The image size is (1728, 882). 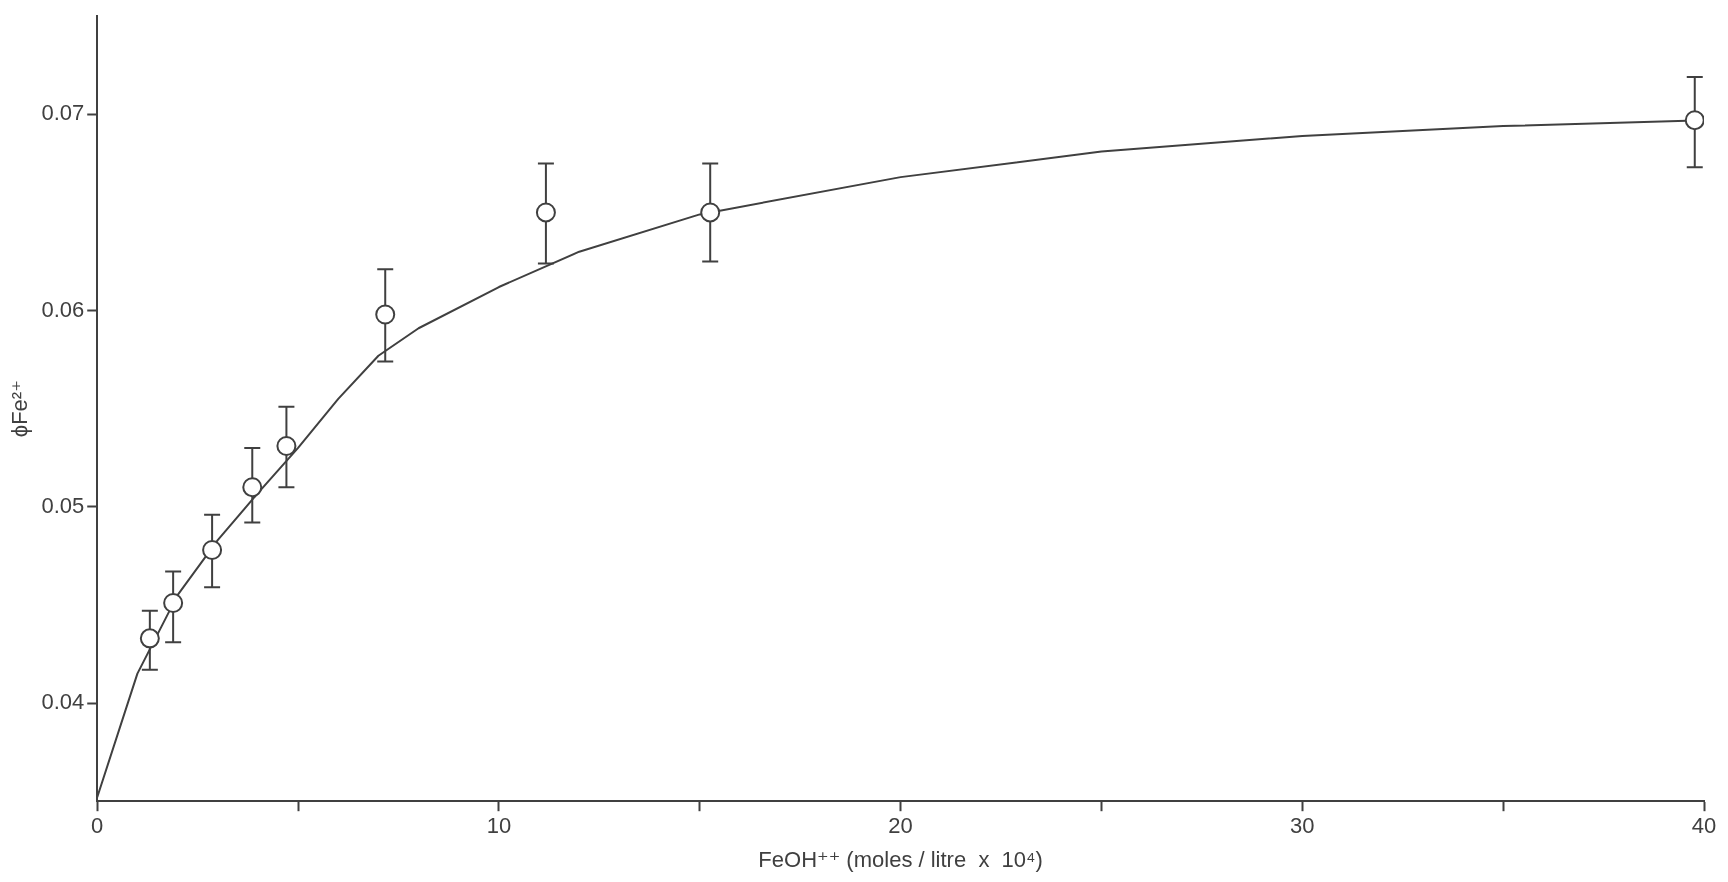 What do you see at coordinates (900, 859) in the screenshot?
I see `x-axis-title: FeOH⁺⁺ (moles / litre x 10⁴)` at bounding box center [900, 859].